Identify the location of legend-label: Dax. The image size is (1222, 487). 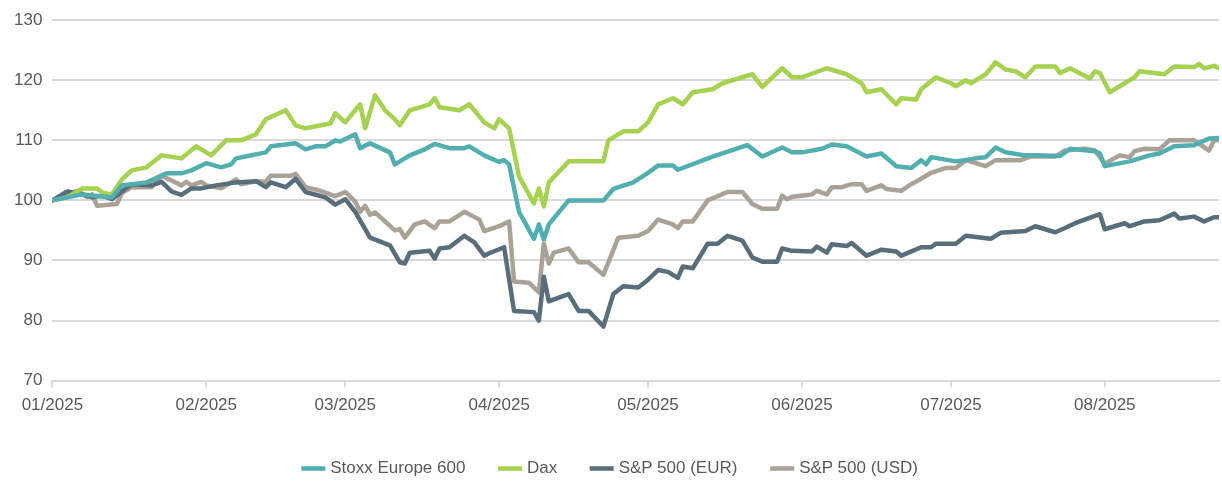
(542, 468).